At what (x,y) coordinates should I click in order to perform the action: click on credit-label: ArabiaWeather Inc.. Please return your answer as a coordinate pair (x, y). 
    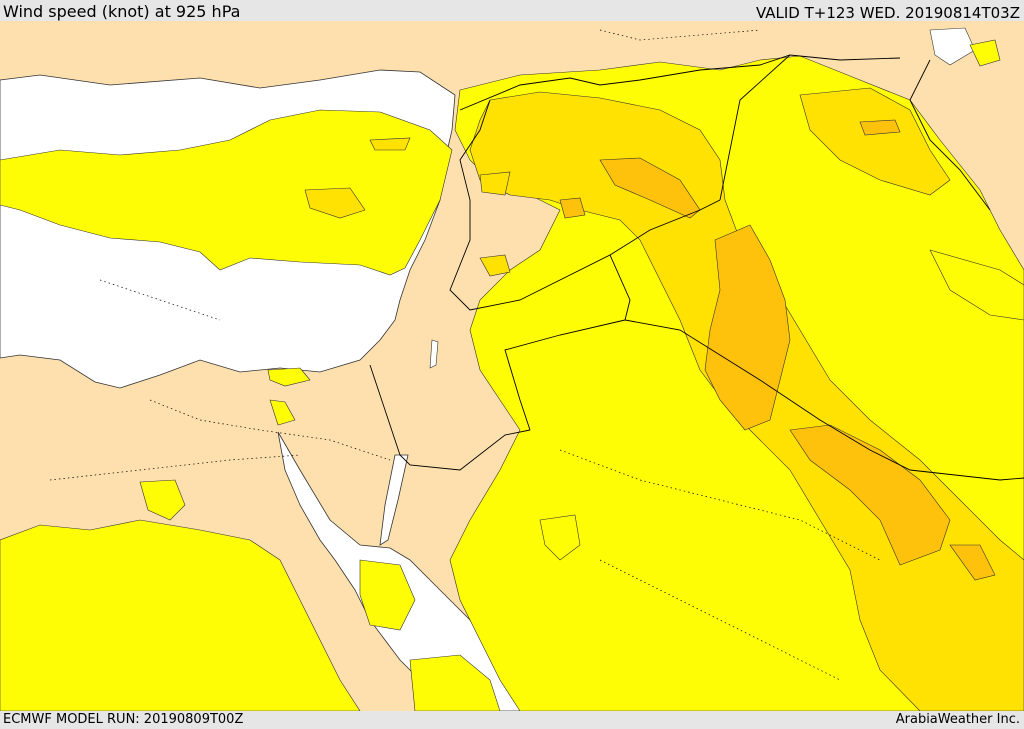
    Looking at the image, I should click on (957, 719).